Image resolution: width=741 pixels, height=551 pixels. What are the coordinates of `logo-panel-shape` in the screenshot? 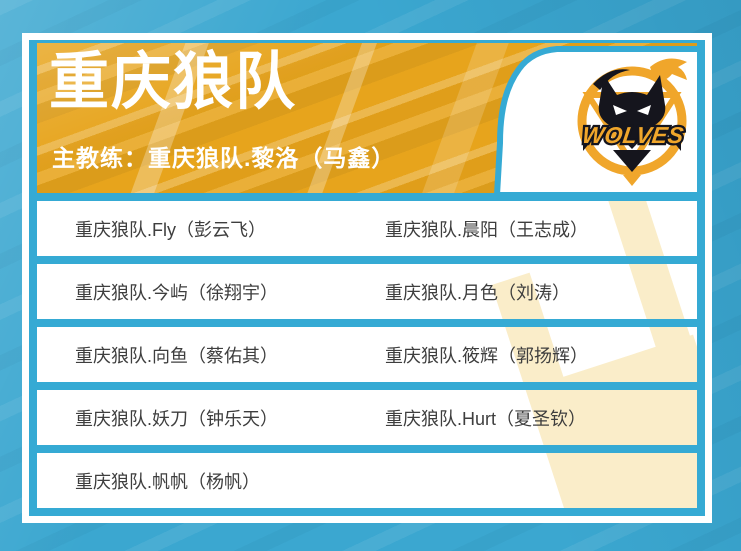 It's located at (595, 119).